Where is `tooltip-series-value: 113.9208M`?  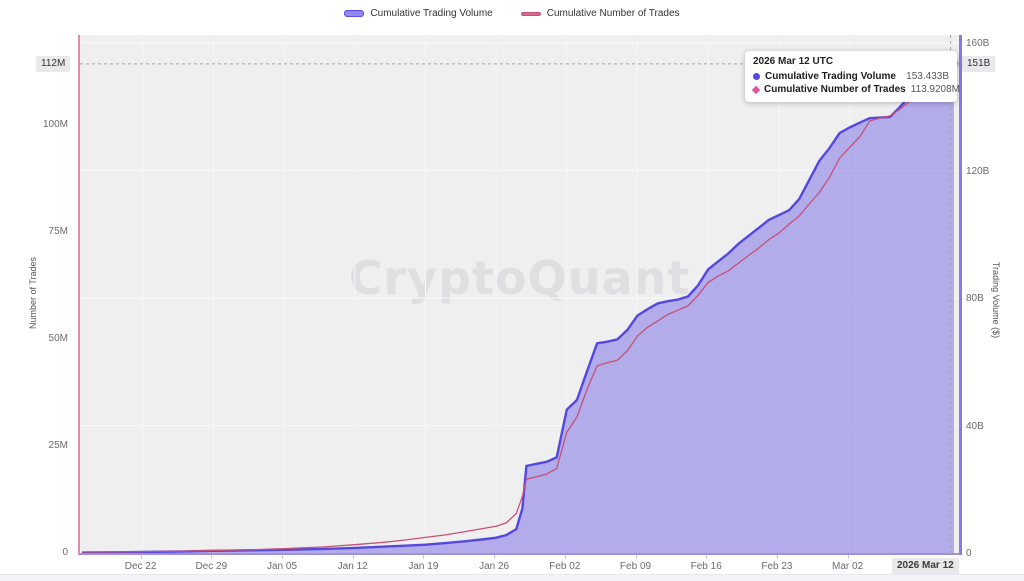 tooltip-series-value: 113.9208M is located at coordinates (935, 89).